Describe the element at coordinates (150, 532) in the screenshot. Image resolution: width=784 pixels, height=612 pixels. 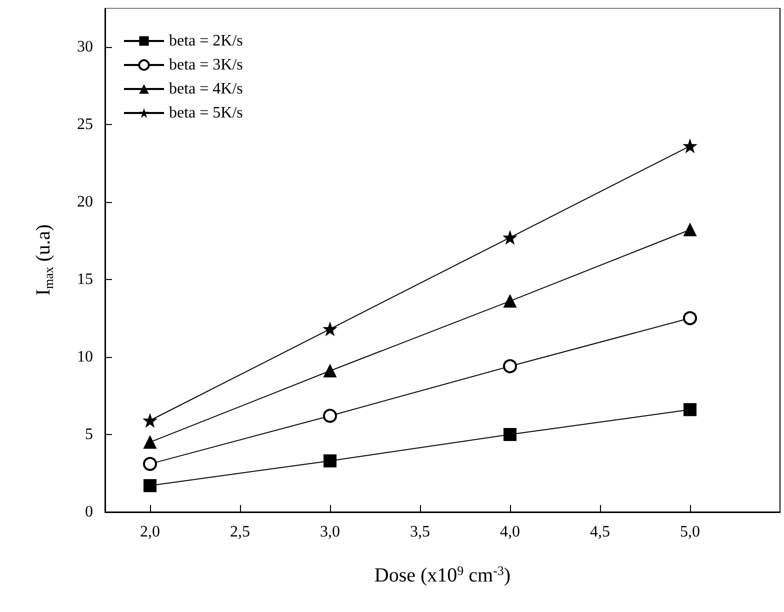
I see `x-tick-label: 2,0` at that location.